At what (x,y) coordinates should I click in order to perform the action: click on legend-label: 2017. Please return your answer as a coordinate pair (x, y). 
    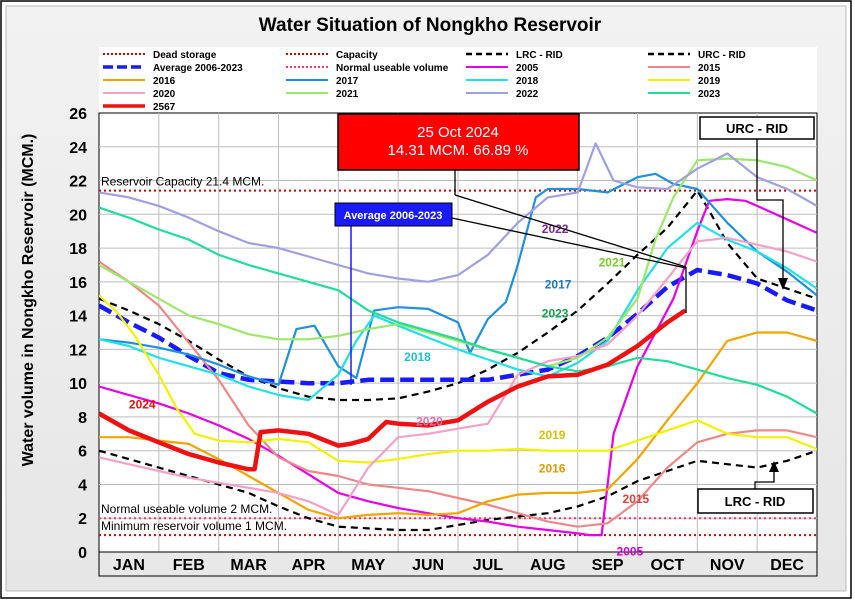
    Looking at the image, I should click on (347, 81).